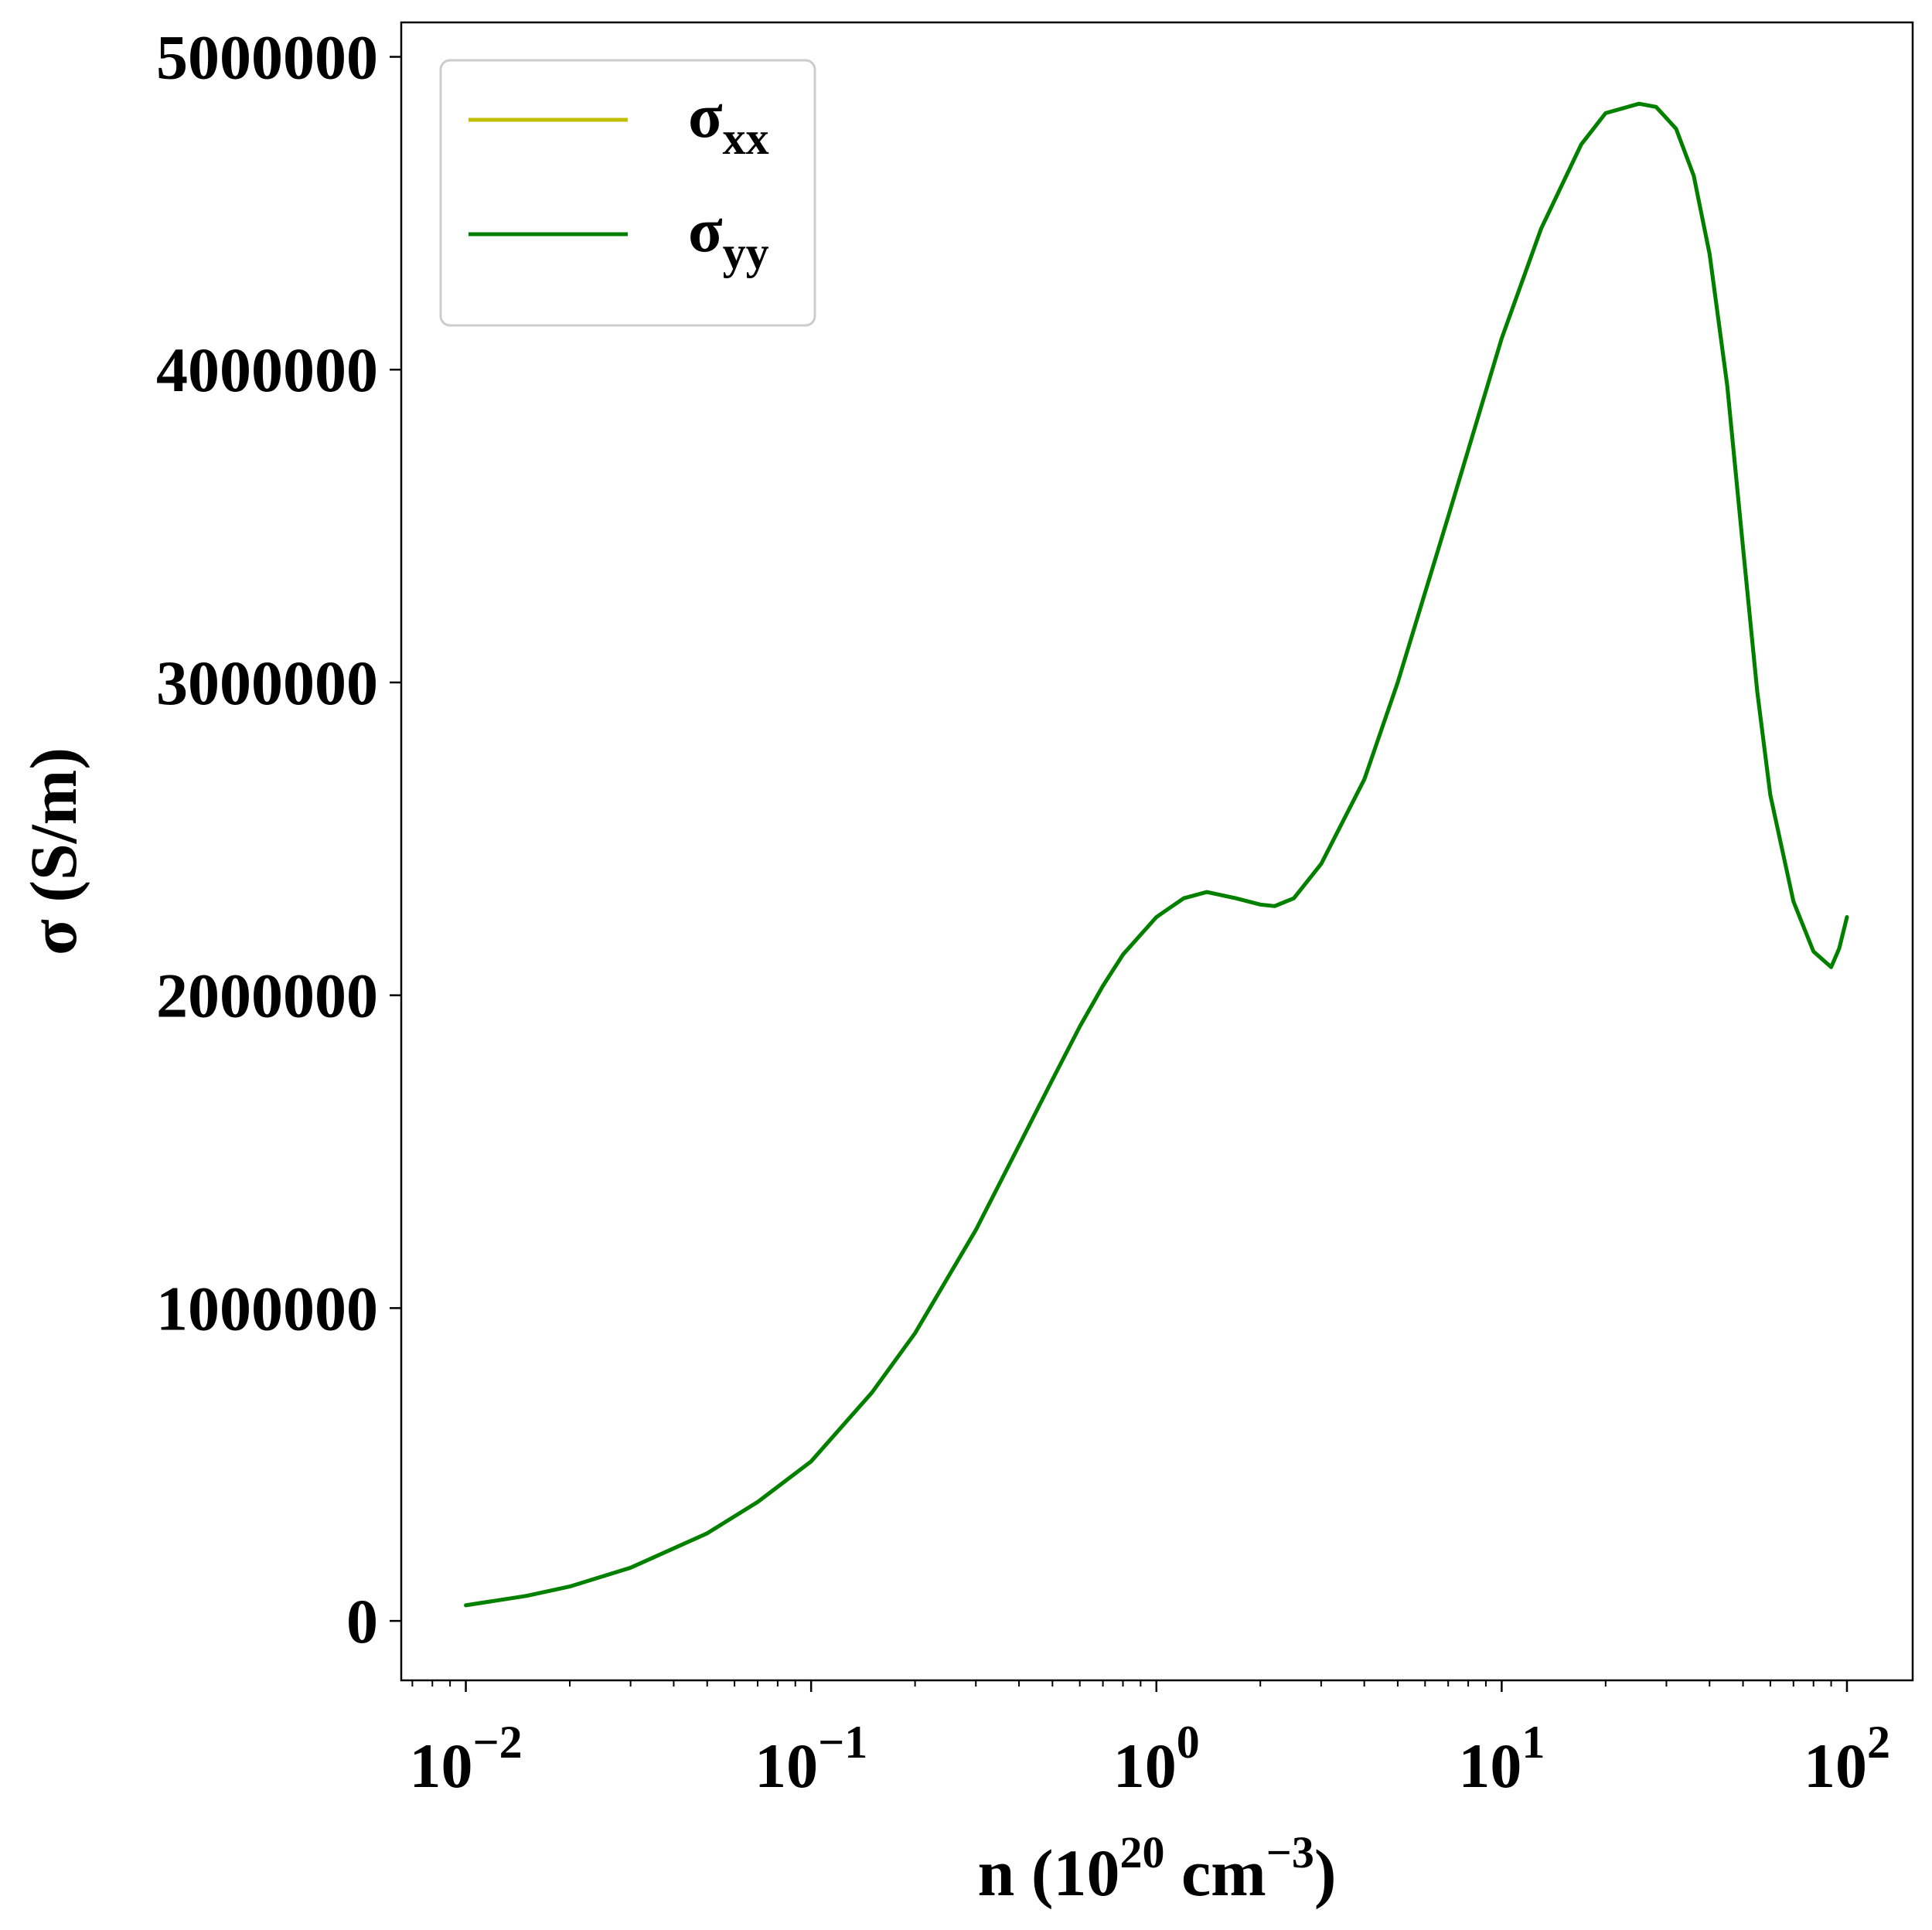  Describe the element at coordinates (362, 1621) in the screenshot. I see `y-tick-label: 0` at that location.